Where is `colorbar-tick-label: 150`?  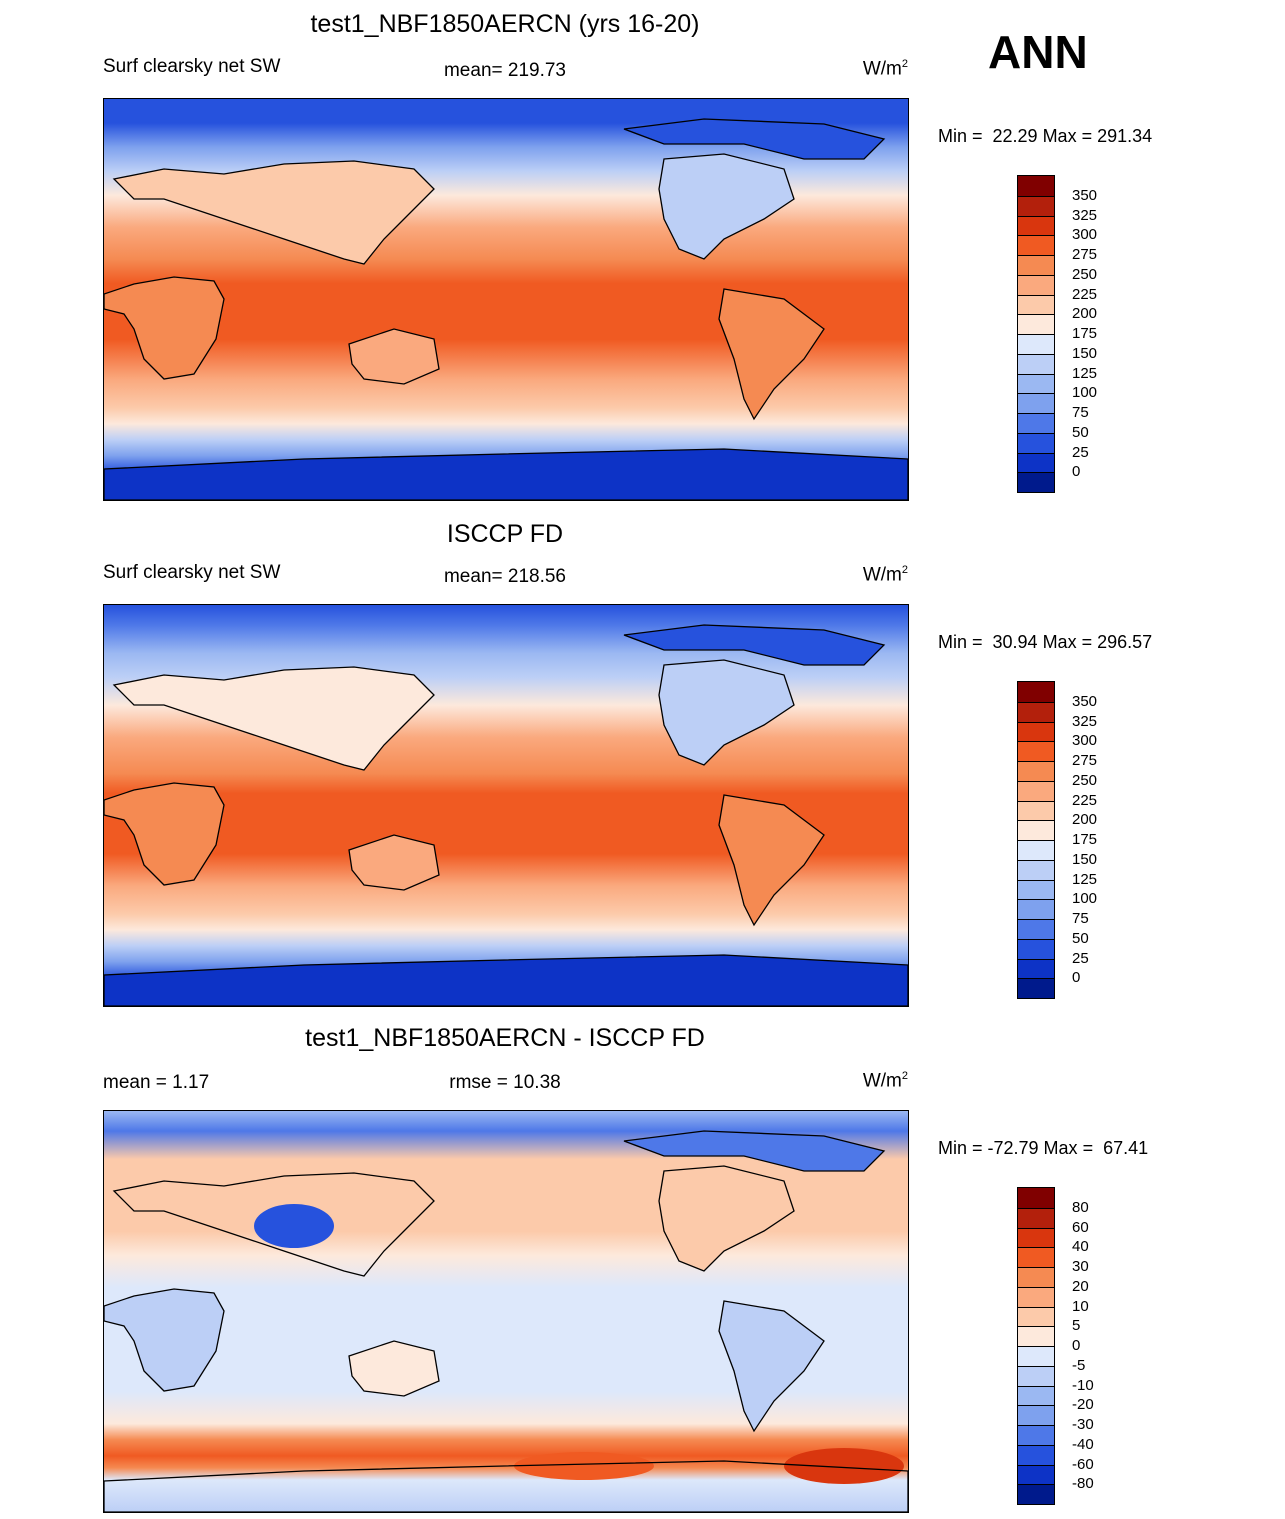
colorbar-tick-label: 150 is located at coordinates (1085, 859).